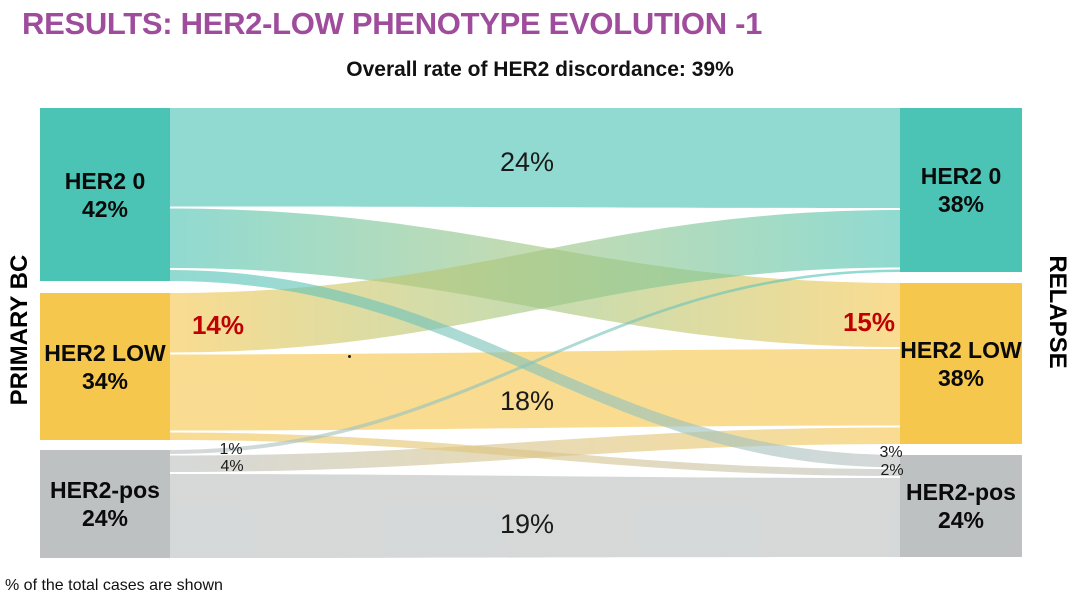 This screenshot has height=602, width=1080. I want to click on stray-mark, so click(349, 356).